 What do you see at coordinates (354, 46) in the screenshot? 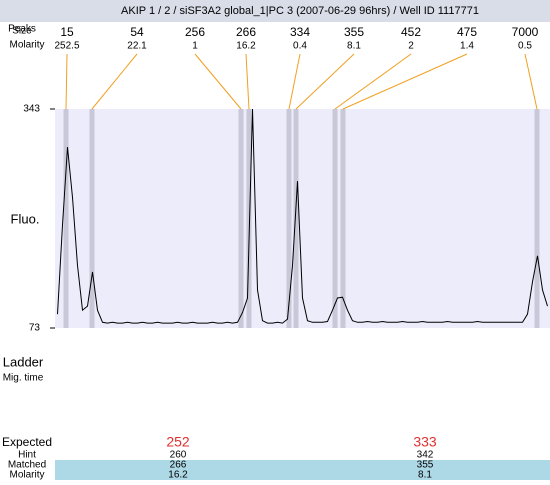
I see `peak-molarity: 8.1` at bounding box center [354, 46].